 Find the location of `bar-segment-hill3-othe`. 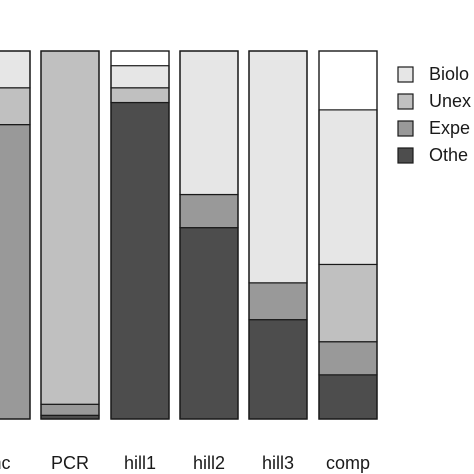

bar-segment-hill3-othe is located at coordinates (278, 369).